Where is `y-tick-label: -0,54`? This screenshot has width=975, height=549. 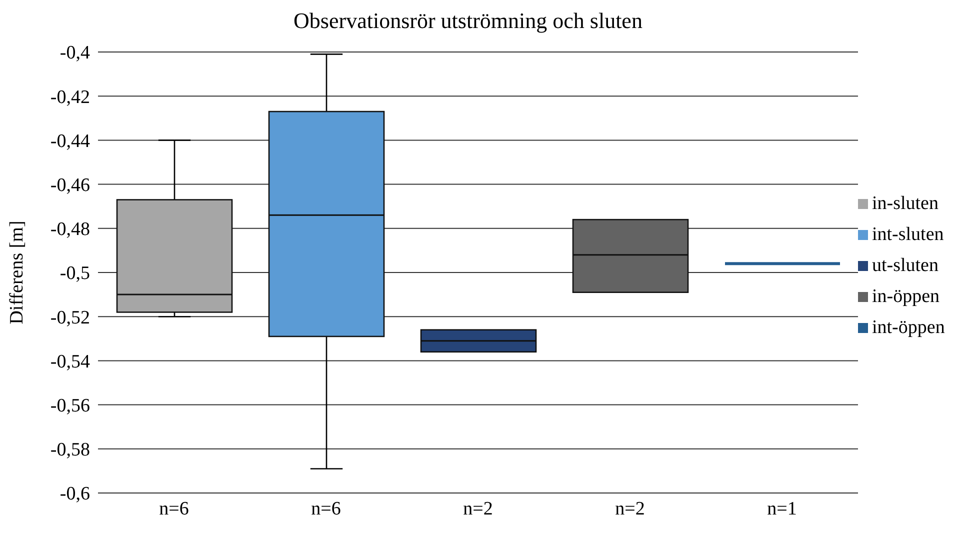
y-tick-label: -0,54 is located at coordinates (70, 361).